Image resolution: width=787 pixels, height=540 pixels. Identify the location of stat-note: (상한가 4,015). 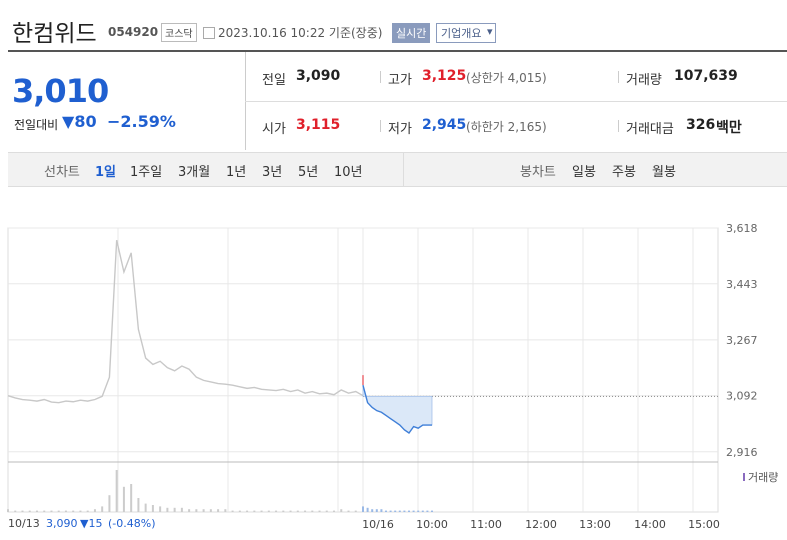
(506, 78).